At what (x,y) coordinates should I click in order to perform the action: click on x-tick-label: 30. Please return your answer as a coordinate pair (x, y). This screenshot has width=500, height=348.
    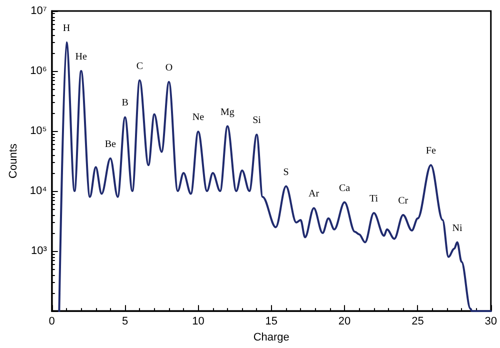
    Looking at the image, I should click on (491, 322).